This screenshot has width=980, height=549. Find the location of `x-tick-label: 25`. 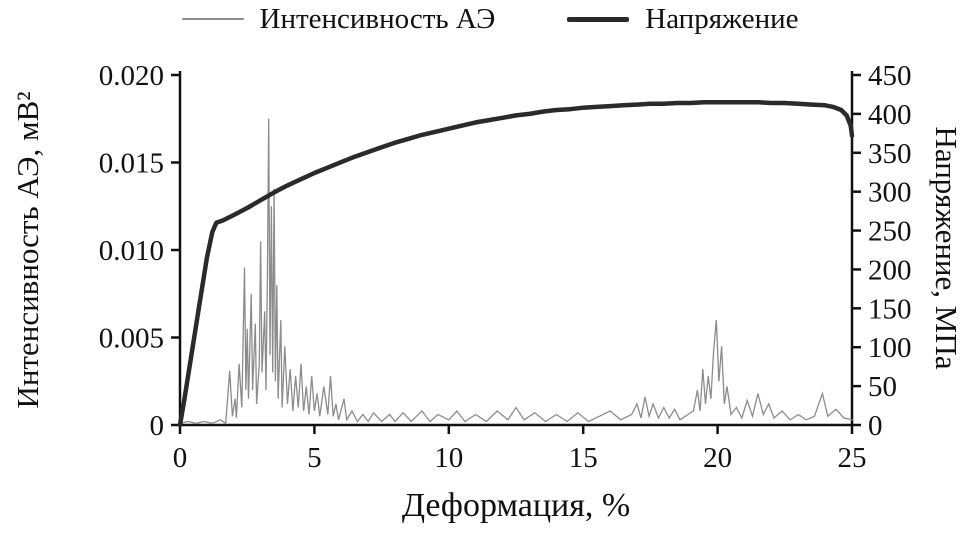

x-tick-label: 25 is located at coordinates (852, 458).